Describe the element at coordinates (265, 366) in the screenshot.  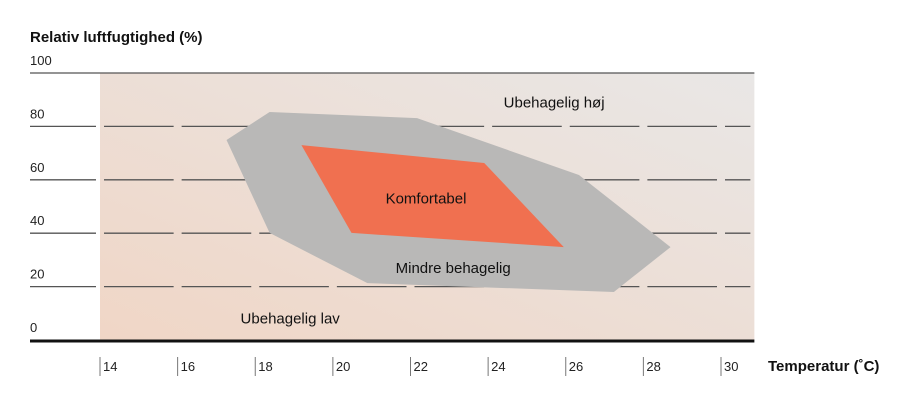
I see `x-tick-label: 18` at that location.